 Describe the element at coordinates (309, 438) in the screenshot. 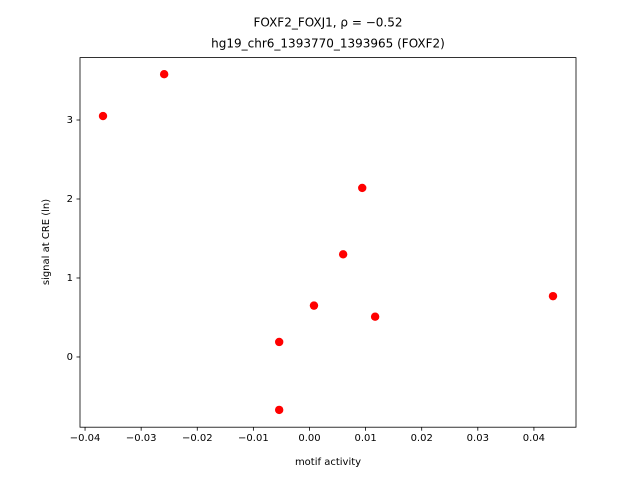

I see `x-tick-label: 0.00` at that location.